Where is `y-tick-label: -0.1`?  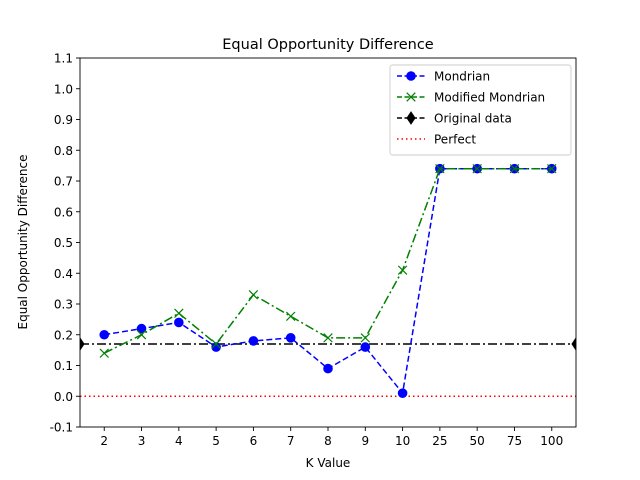
y-tick-label: -0.1 is located at coordinates (61, 428).